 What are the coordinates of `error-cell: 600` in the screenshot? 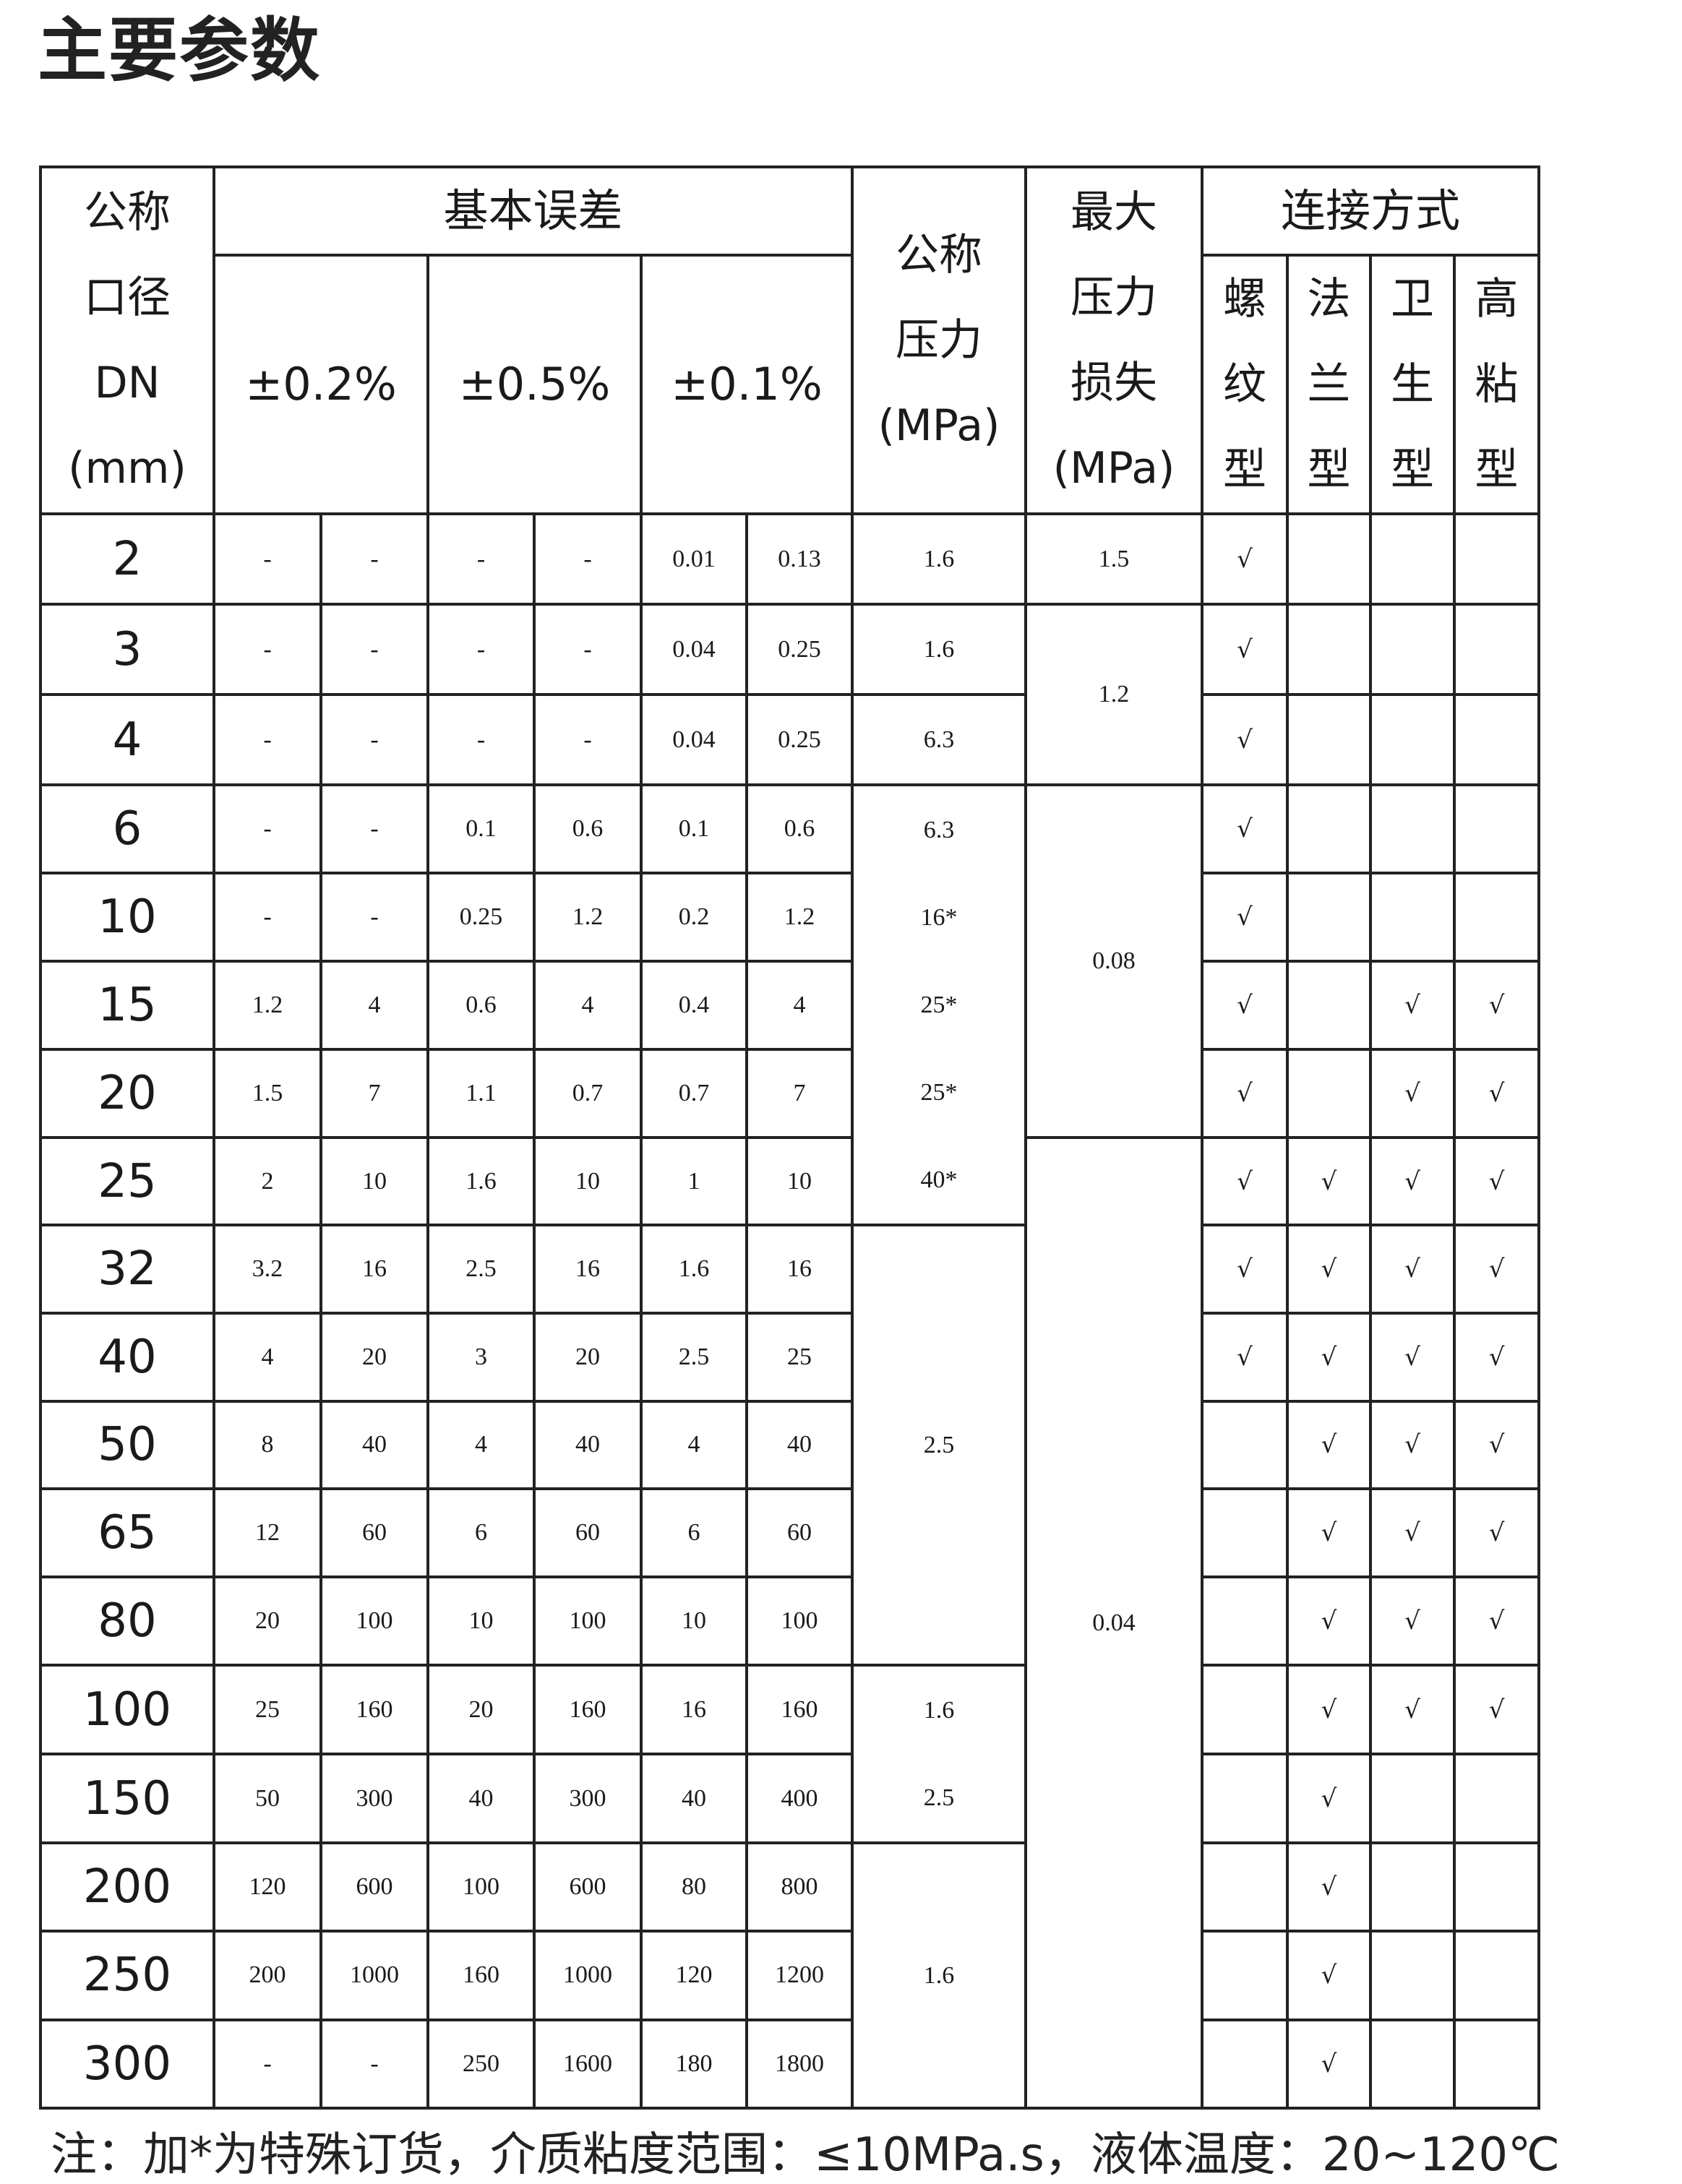 It's located at (588, 1887).